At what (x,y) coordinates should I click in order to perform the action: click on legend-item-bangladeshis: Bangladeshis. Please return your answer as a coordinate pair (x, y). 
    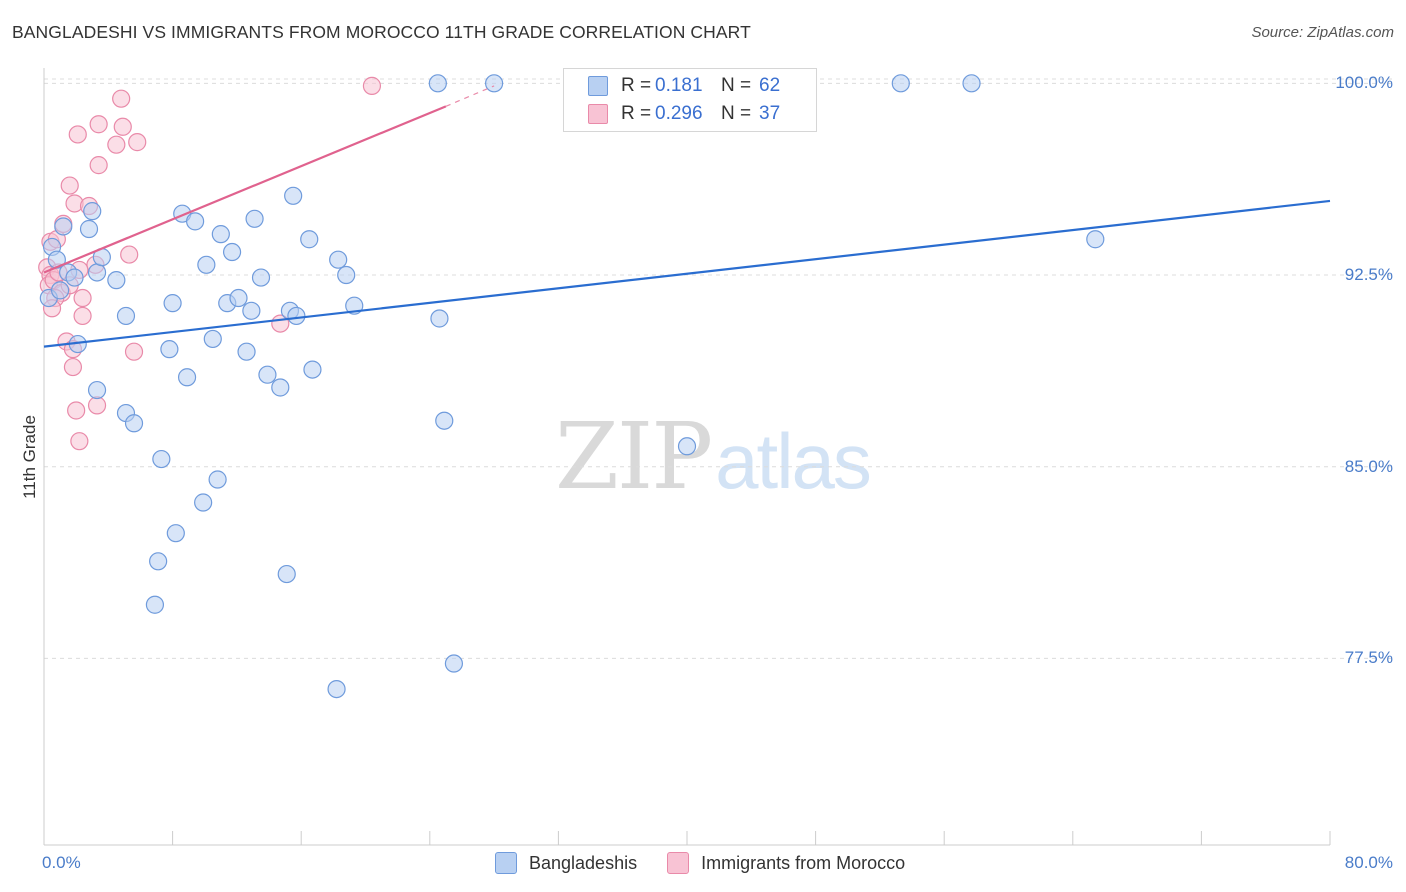
    Looking at the image, I should click on (566, 863).